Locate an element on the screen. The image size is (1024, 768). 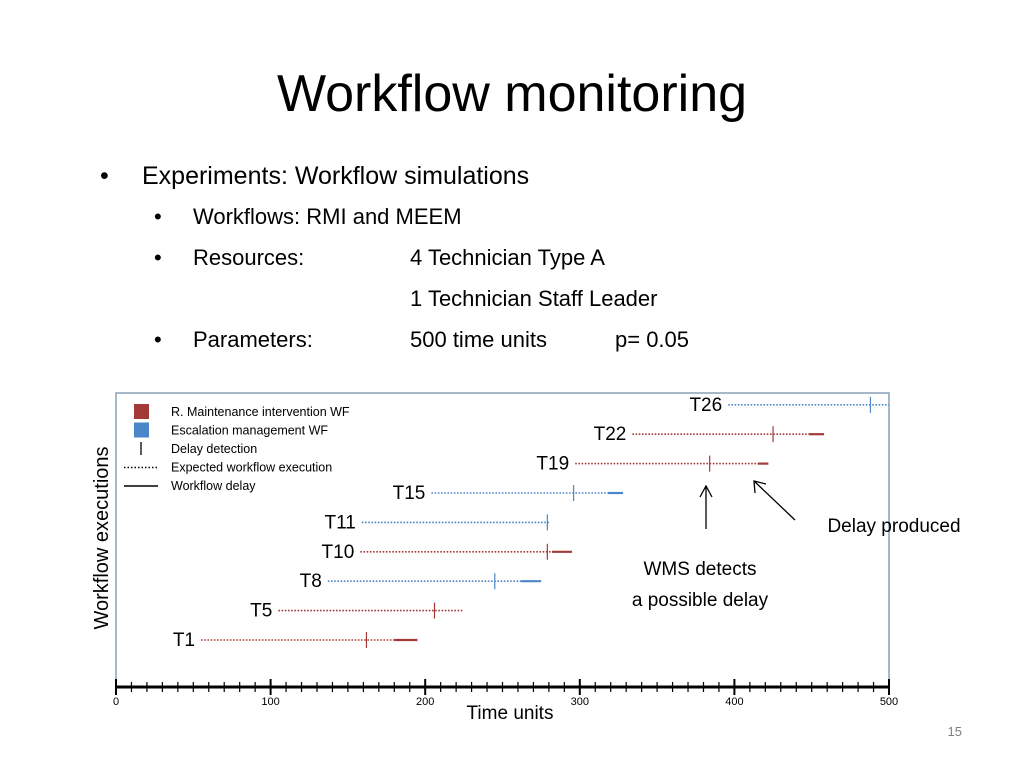
bullet-experiments: • Experiments: Workflow simulations is located at coordinates (540, 176).